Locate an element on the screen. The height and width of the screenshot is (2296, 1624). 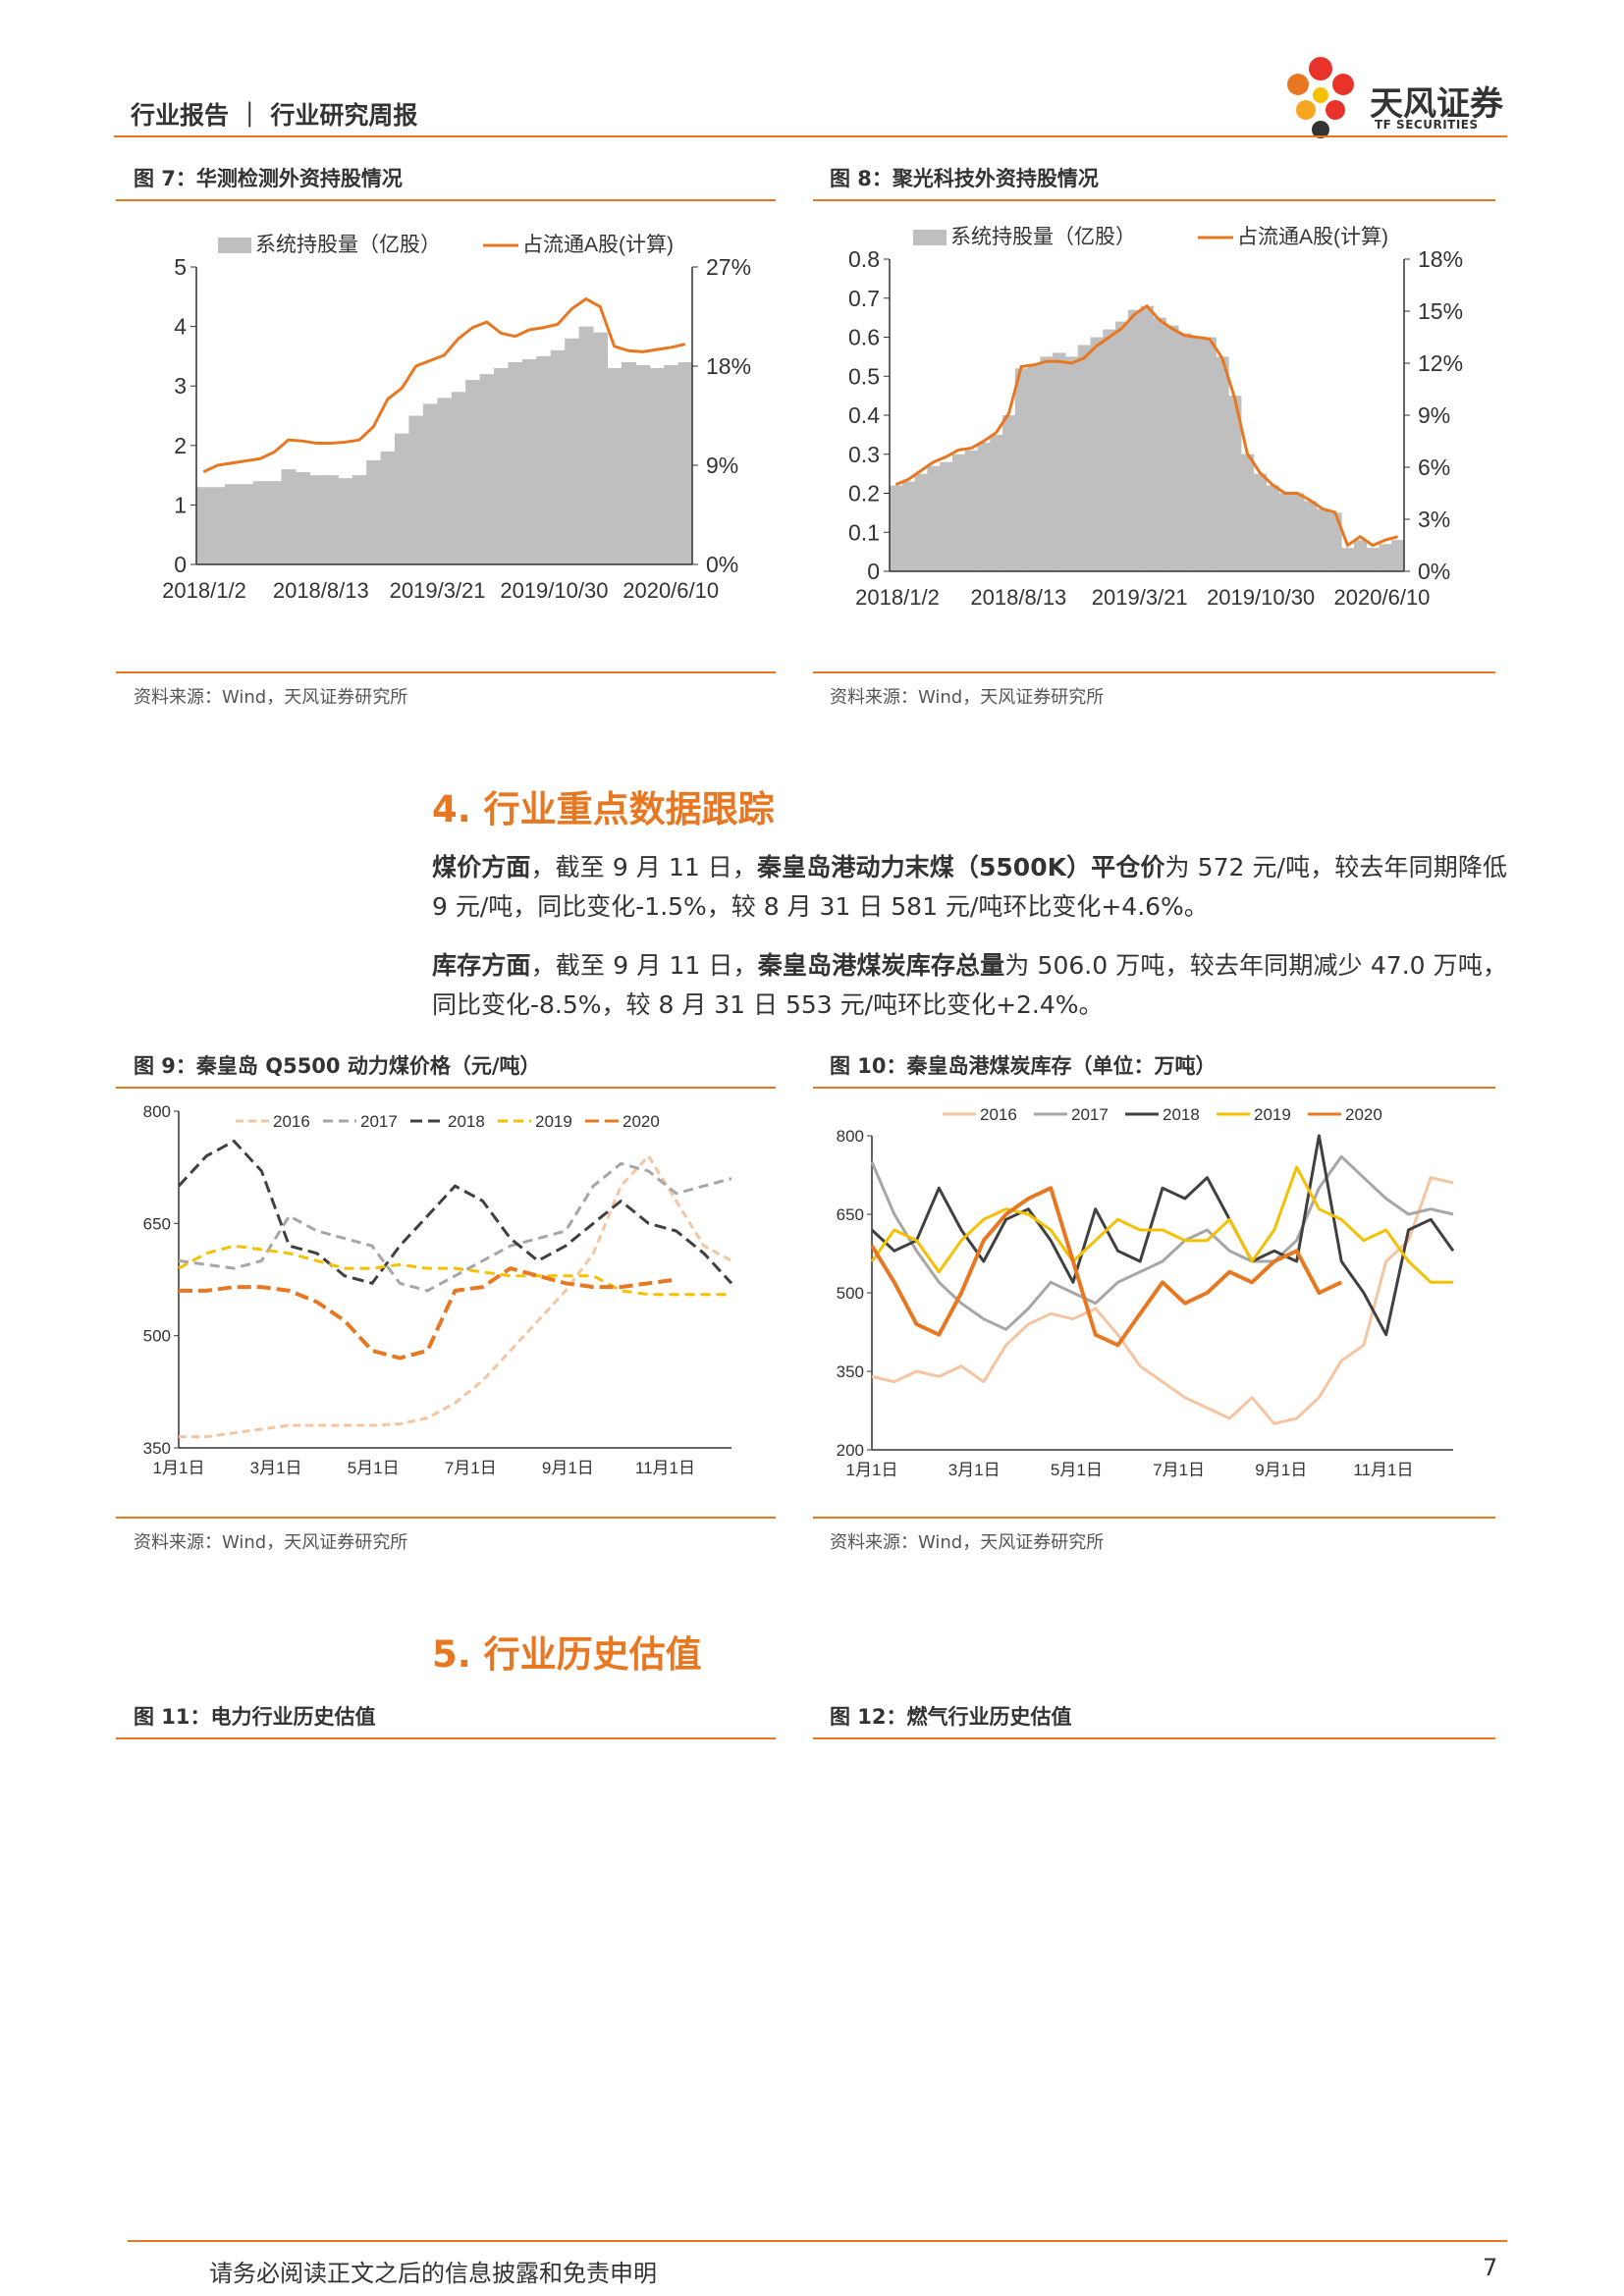
fig11-title: 图 11：电力行业历史估值 is located at coordinates (255, 1717).